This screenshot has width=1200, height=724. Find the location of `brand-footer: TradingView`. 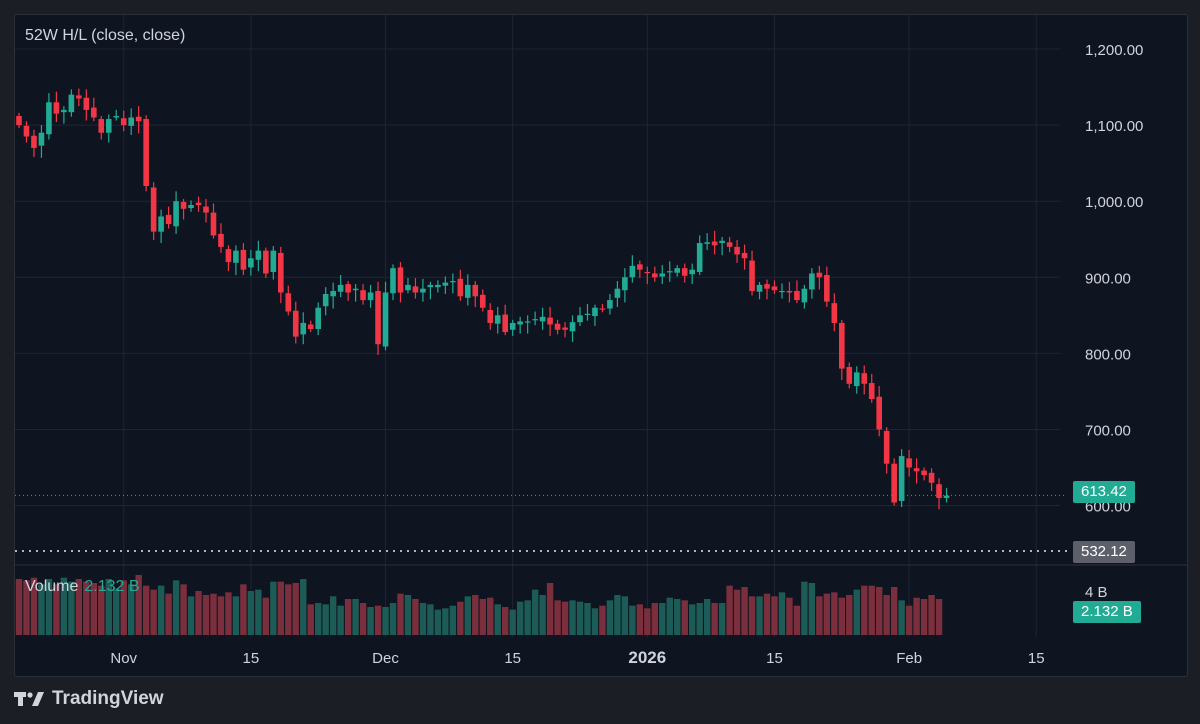

brand-footer: TradingView is located at coordinates (89, 699).